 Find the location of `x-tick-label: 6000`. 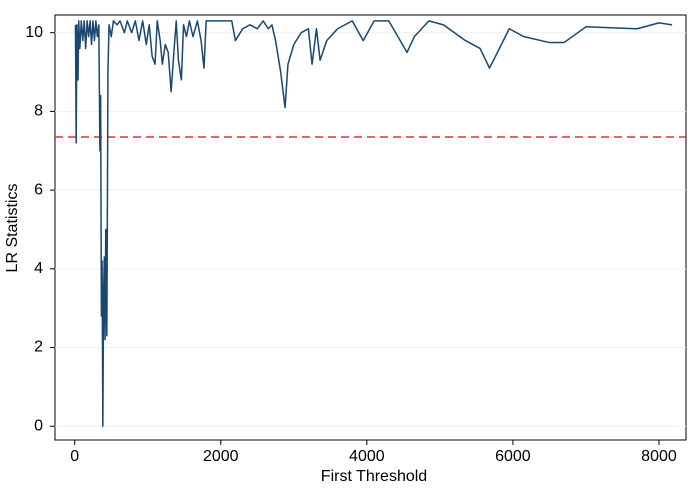

x-tick-label: 6000 is located at coordinates (513, 456).